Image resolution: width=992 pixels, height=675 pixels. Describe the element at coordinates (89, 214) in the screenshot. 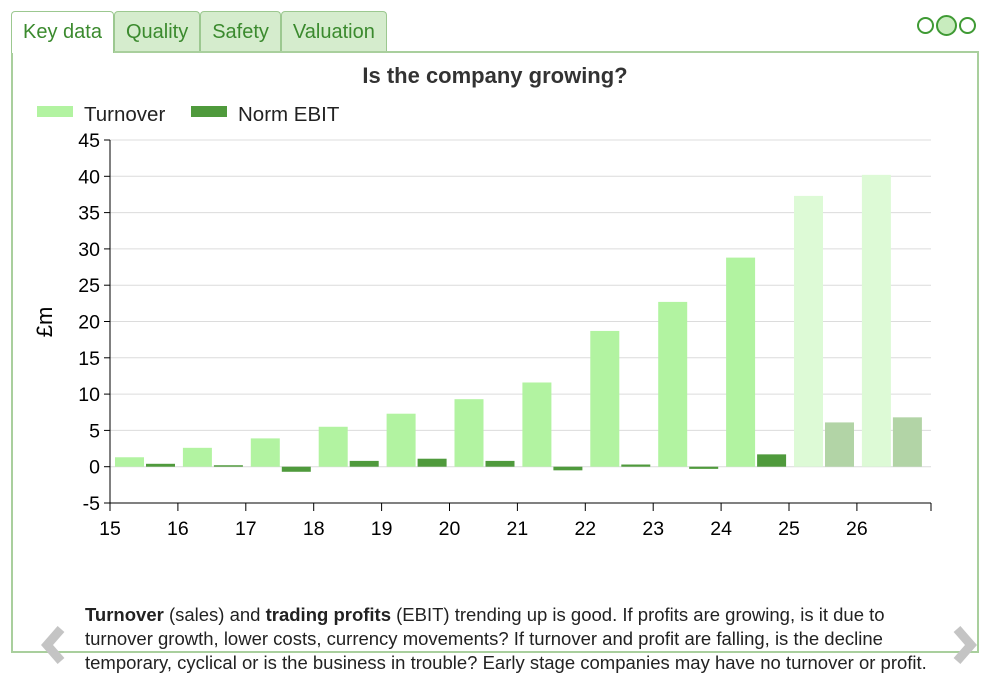

I see `y-tick-label: 35` at that location.